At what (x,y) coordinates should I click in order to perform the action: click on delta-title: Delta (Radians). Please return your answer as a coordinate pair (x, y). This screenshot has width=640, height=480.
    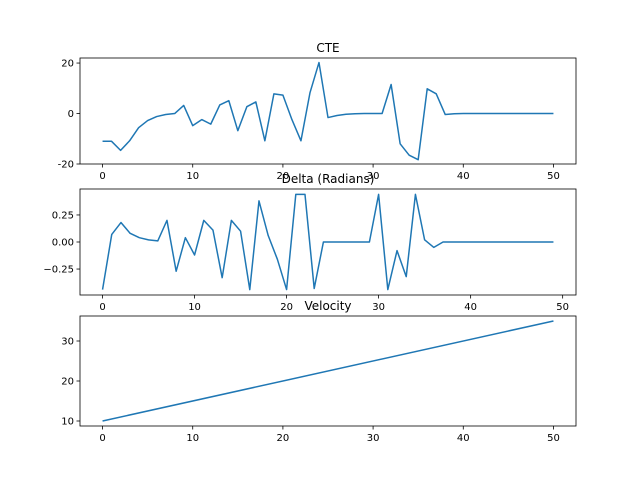
    Looking at the image, I should click on (328, 179).